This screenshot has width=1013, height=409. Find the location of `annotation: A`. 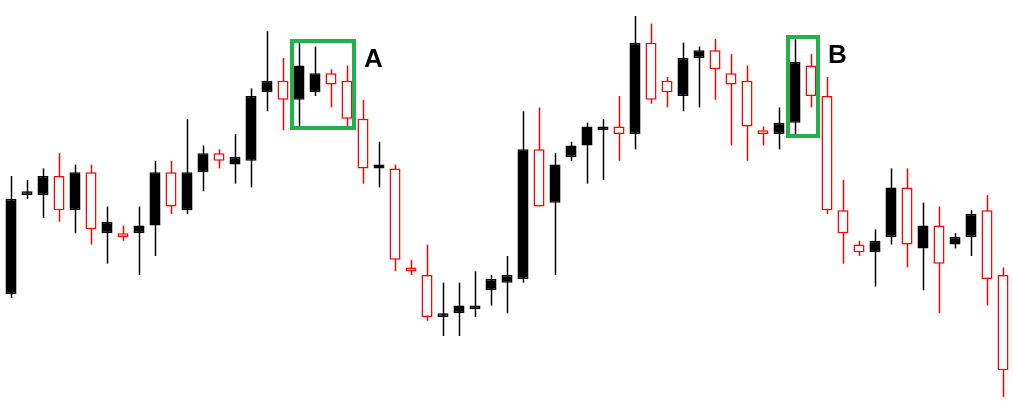

annotation: A is located at coordinates (373, 58).